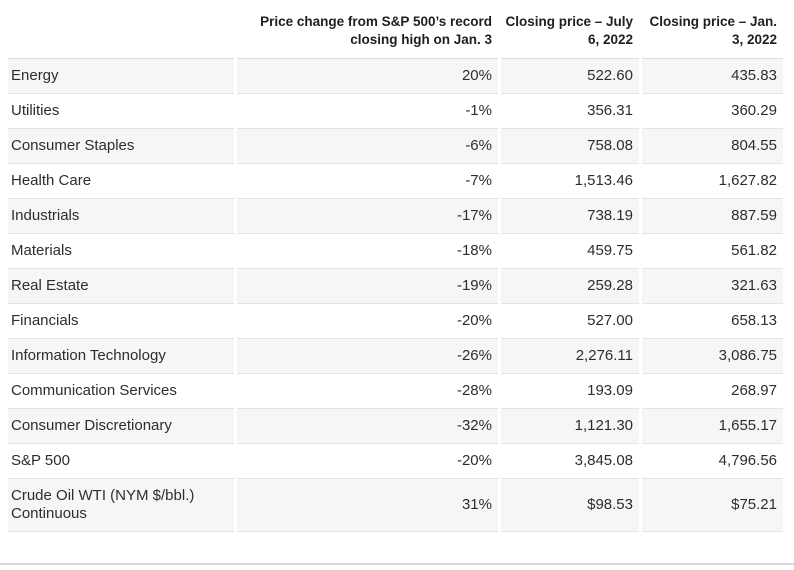 Image resolution: width=794 pixels, height=570 pixels. What do you see at coordinates (570, 216) in the screenshot?
I see `closing-july6-cell: 738.19` at bounding box center [570, 216].